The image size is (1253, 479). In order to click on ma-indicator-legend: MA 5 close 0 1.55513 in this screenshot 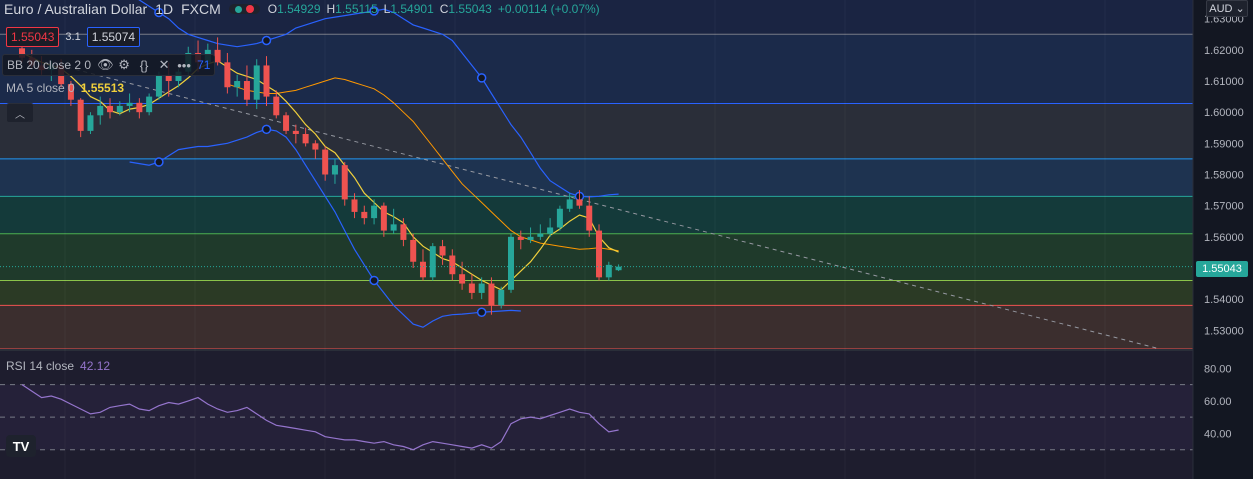, I will do `click(65, 88)`.